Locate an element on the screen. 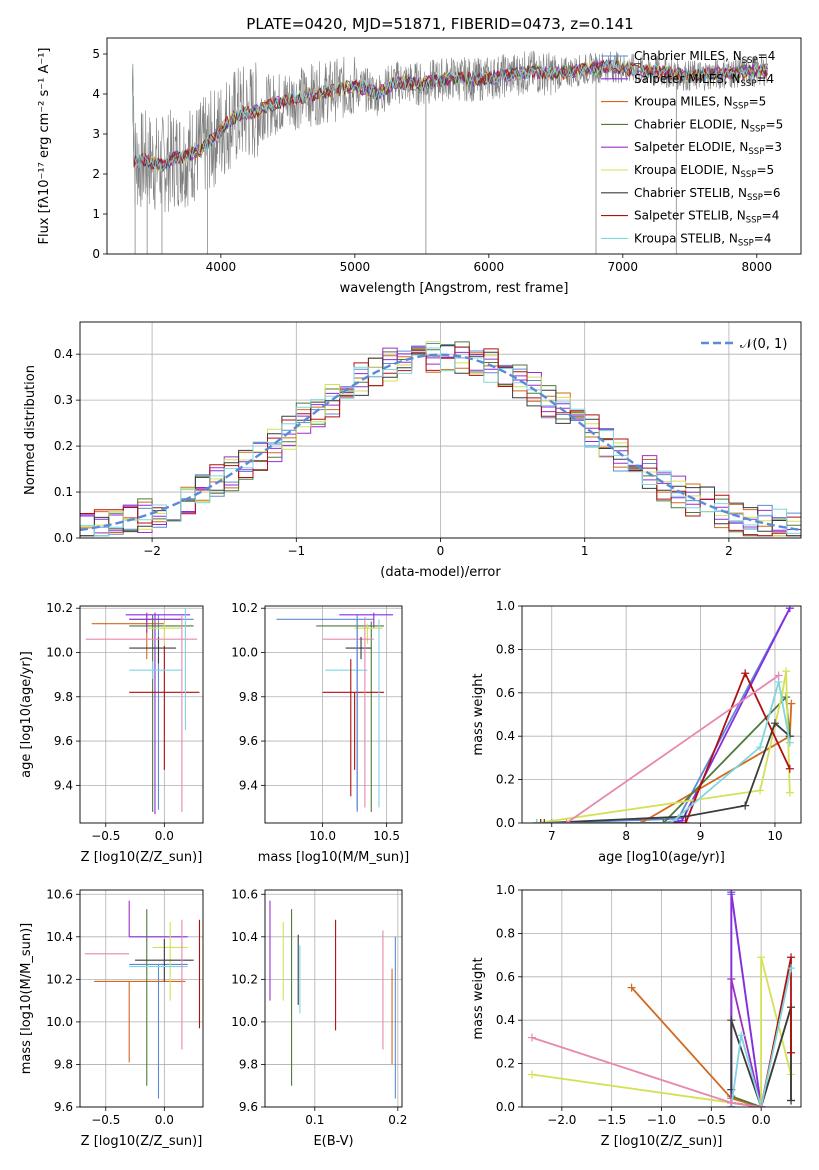 The height and width of the screenshot is (1170, 819). legend-entry: Salpeter MILES, NSSP=4 is located at coordinates (704, 80).